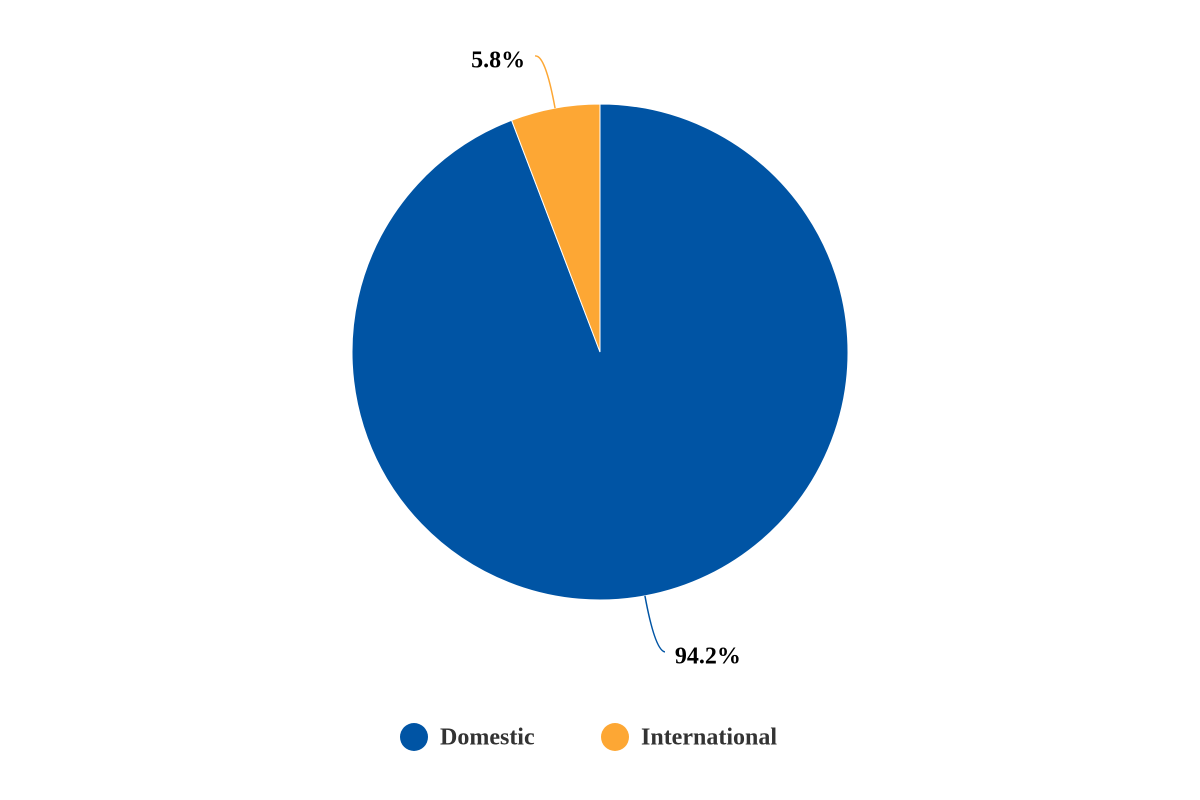 This screenshot has height=800, width=1200. Describe the element at coordinates (555, 228) in the screenshot. I see `pie-slice` at that location.